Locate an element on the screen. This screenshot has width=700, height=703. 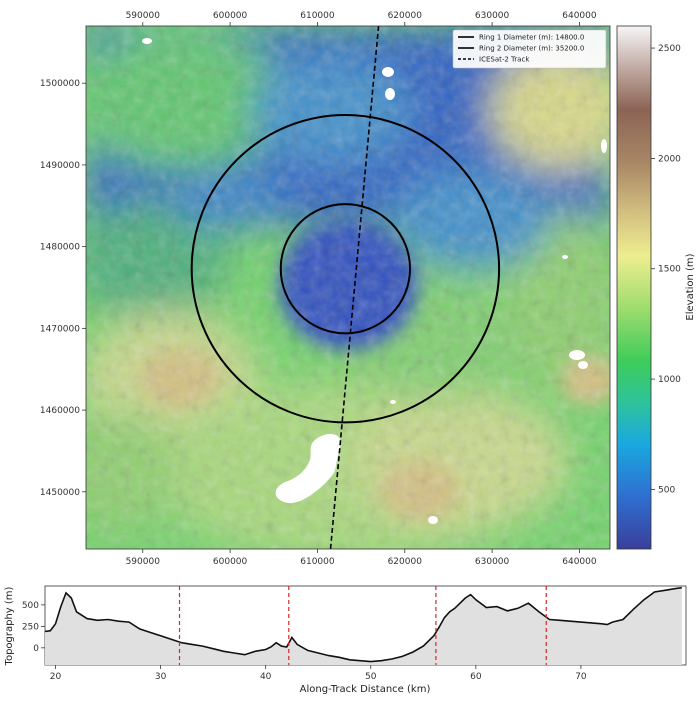
map-ytick-label: 1460000 is located at coordinates (60, 411).